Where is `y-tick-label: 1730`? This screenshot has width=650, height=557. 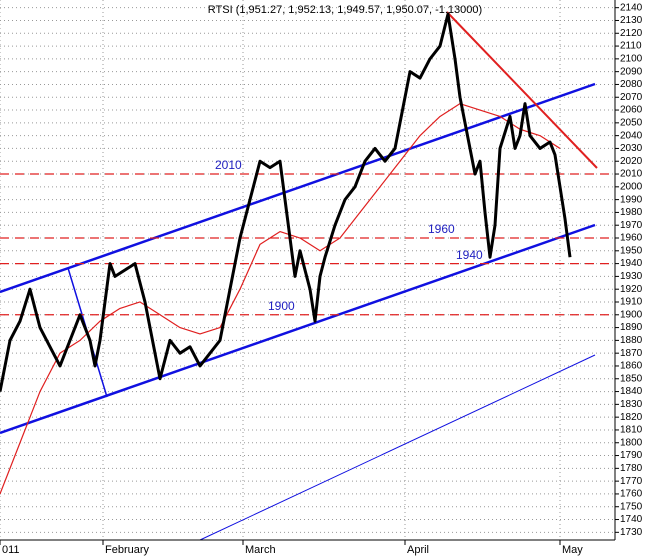
y-tick-label: 1730 is located at coordinates (631, 532).